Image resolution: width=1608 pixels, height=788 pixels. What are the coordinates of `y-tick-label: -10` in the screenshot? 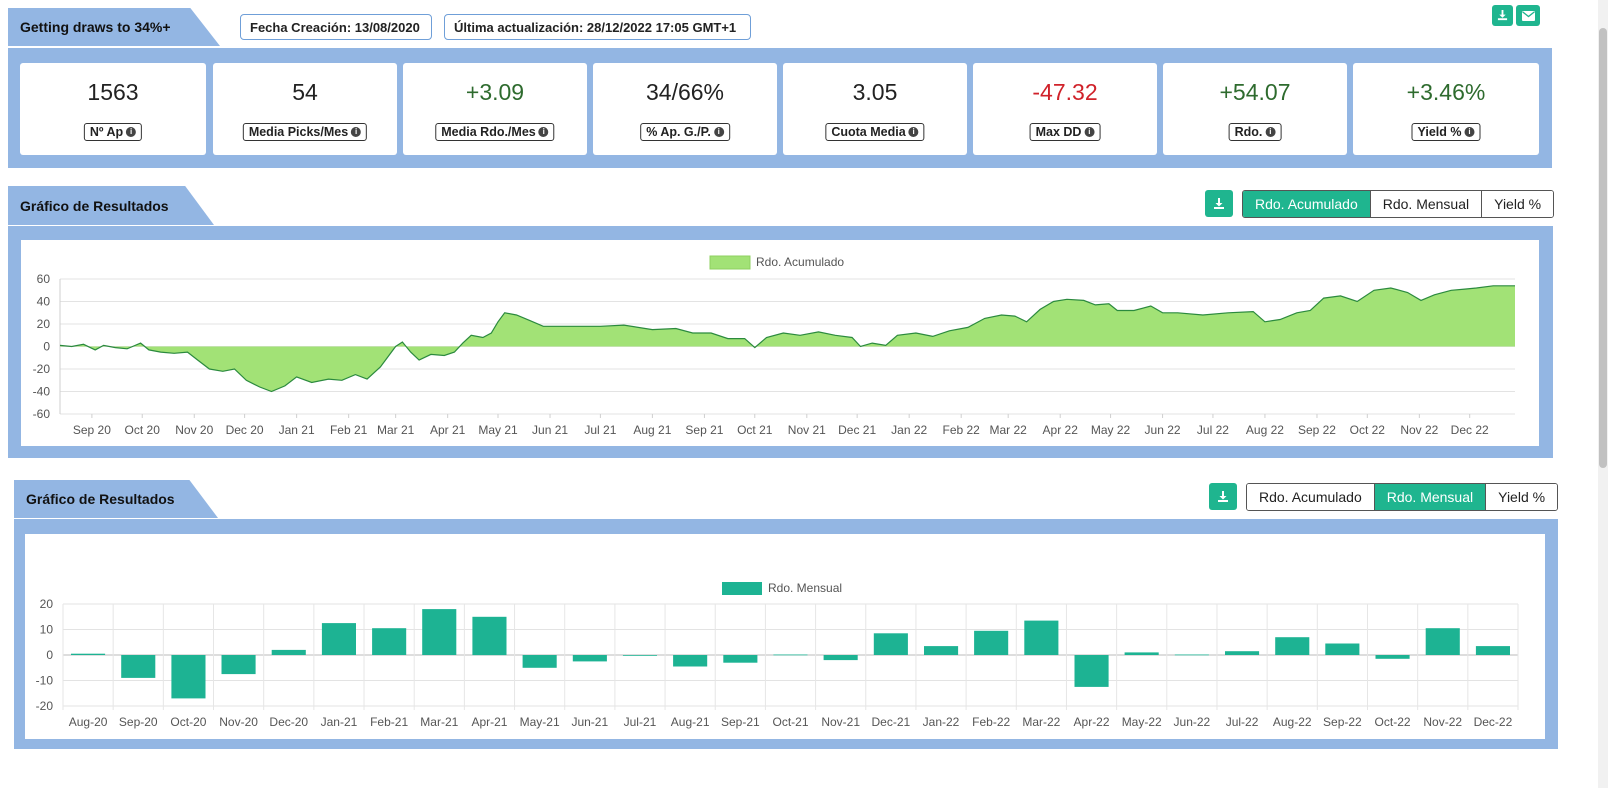 It's located at (45, 681).